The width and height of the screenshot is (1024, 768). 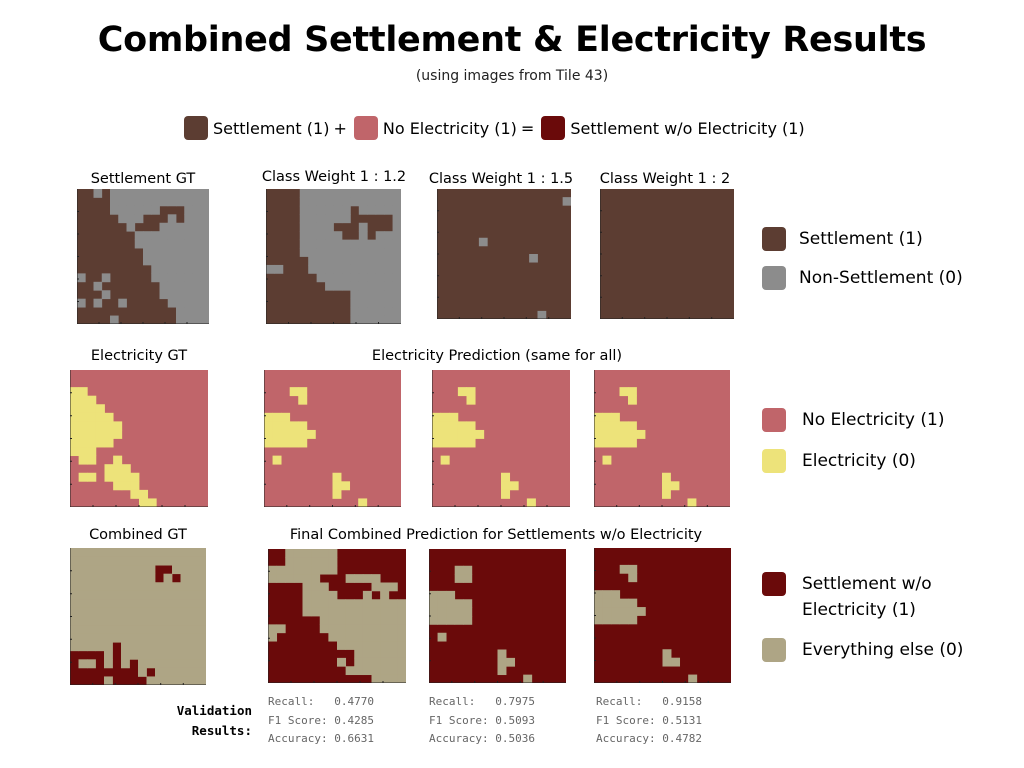 What do you see at coordinates (687, 128) in the screenshot?
I see `formula-result-label: Settlement w/o Electricity (1)` at bounding box center [687, 128].